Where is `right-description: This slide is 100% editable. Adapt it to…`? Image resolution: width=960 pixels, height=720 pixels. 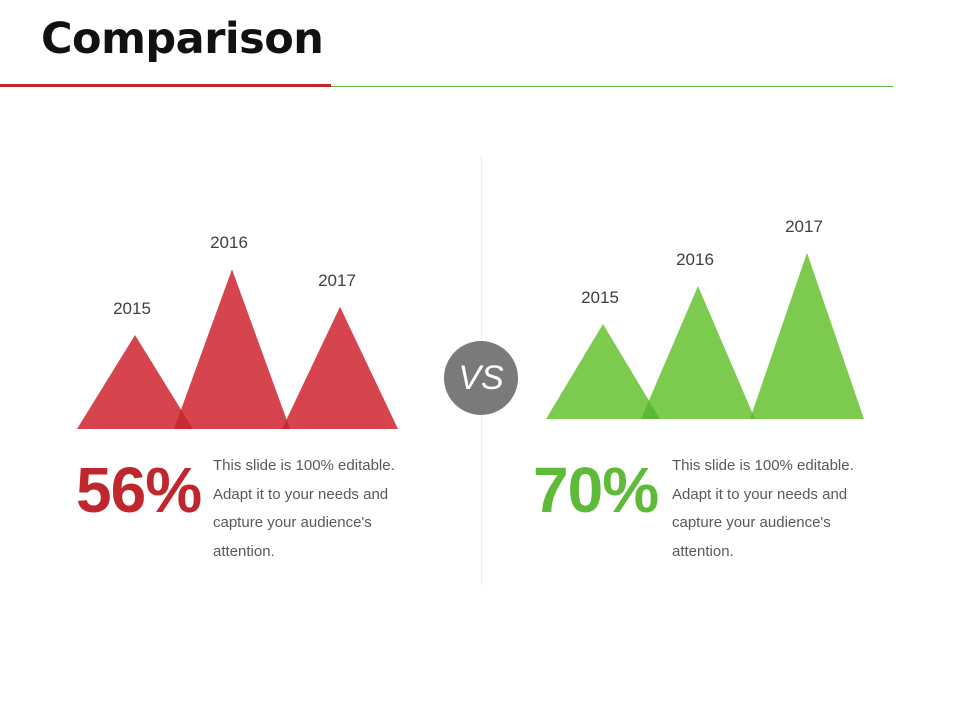 right-description: This slide is 100% editable. Adapt it to… is located at coordinates (763, 508).